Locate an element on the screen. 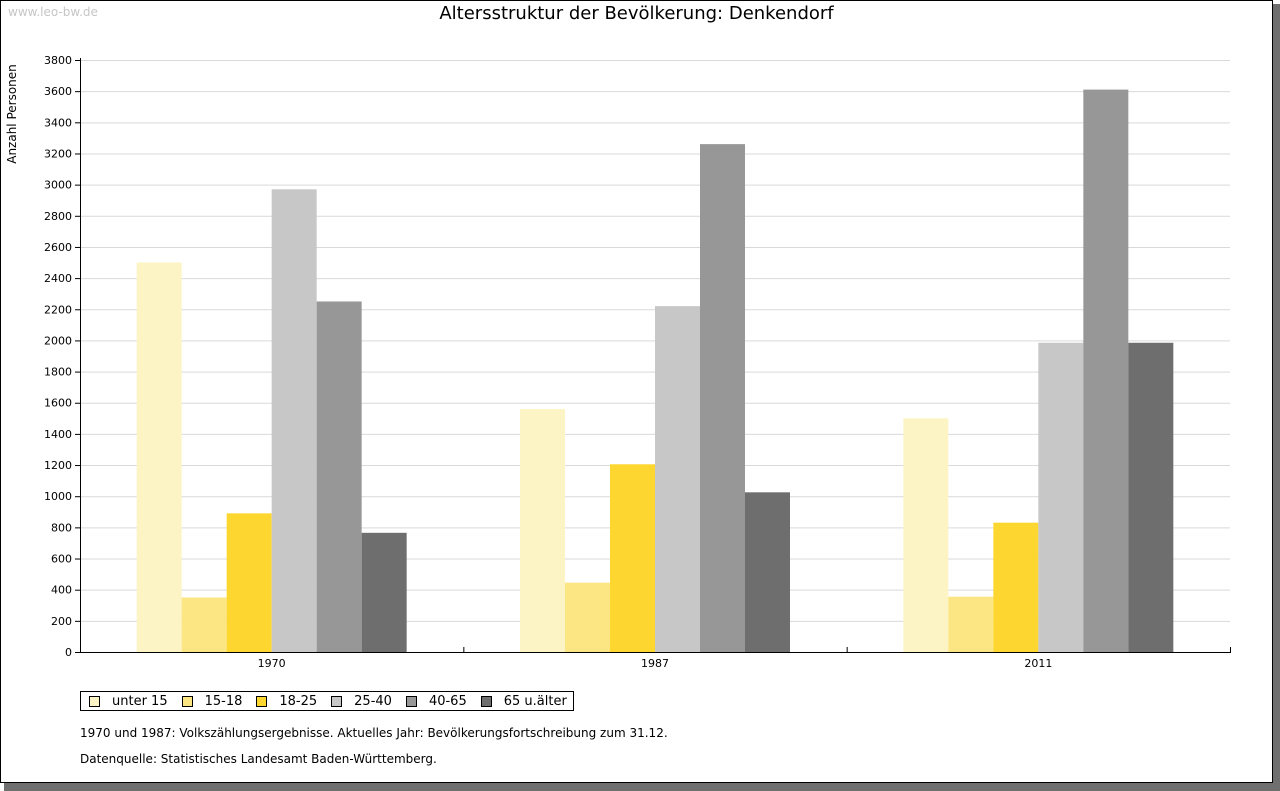 The image size is (1280, 791). x-tick-label: 1970 is located at coordinates (272, 663).